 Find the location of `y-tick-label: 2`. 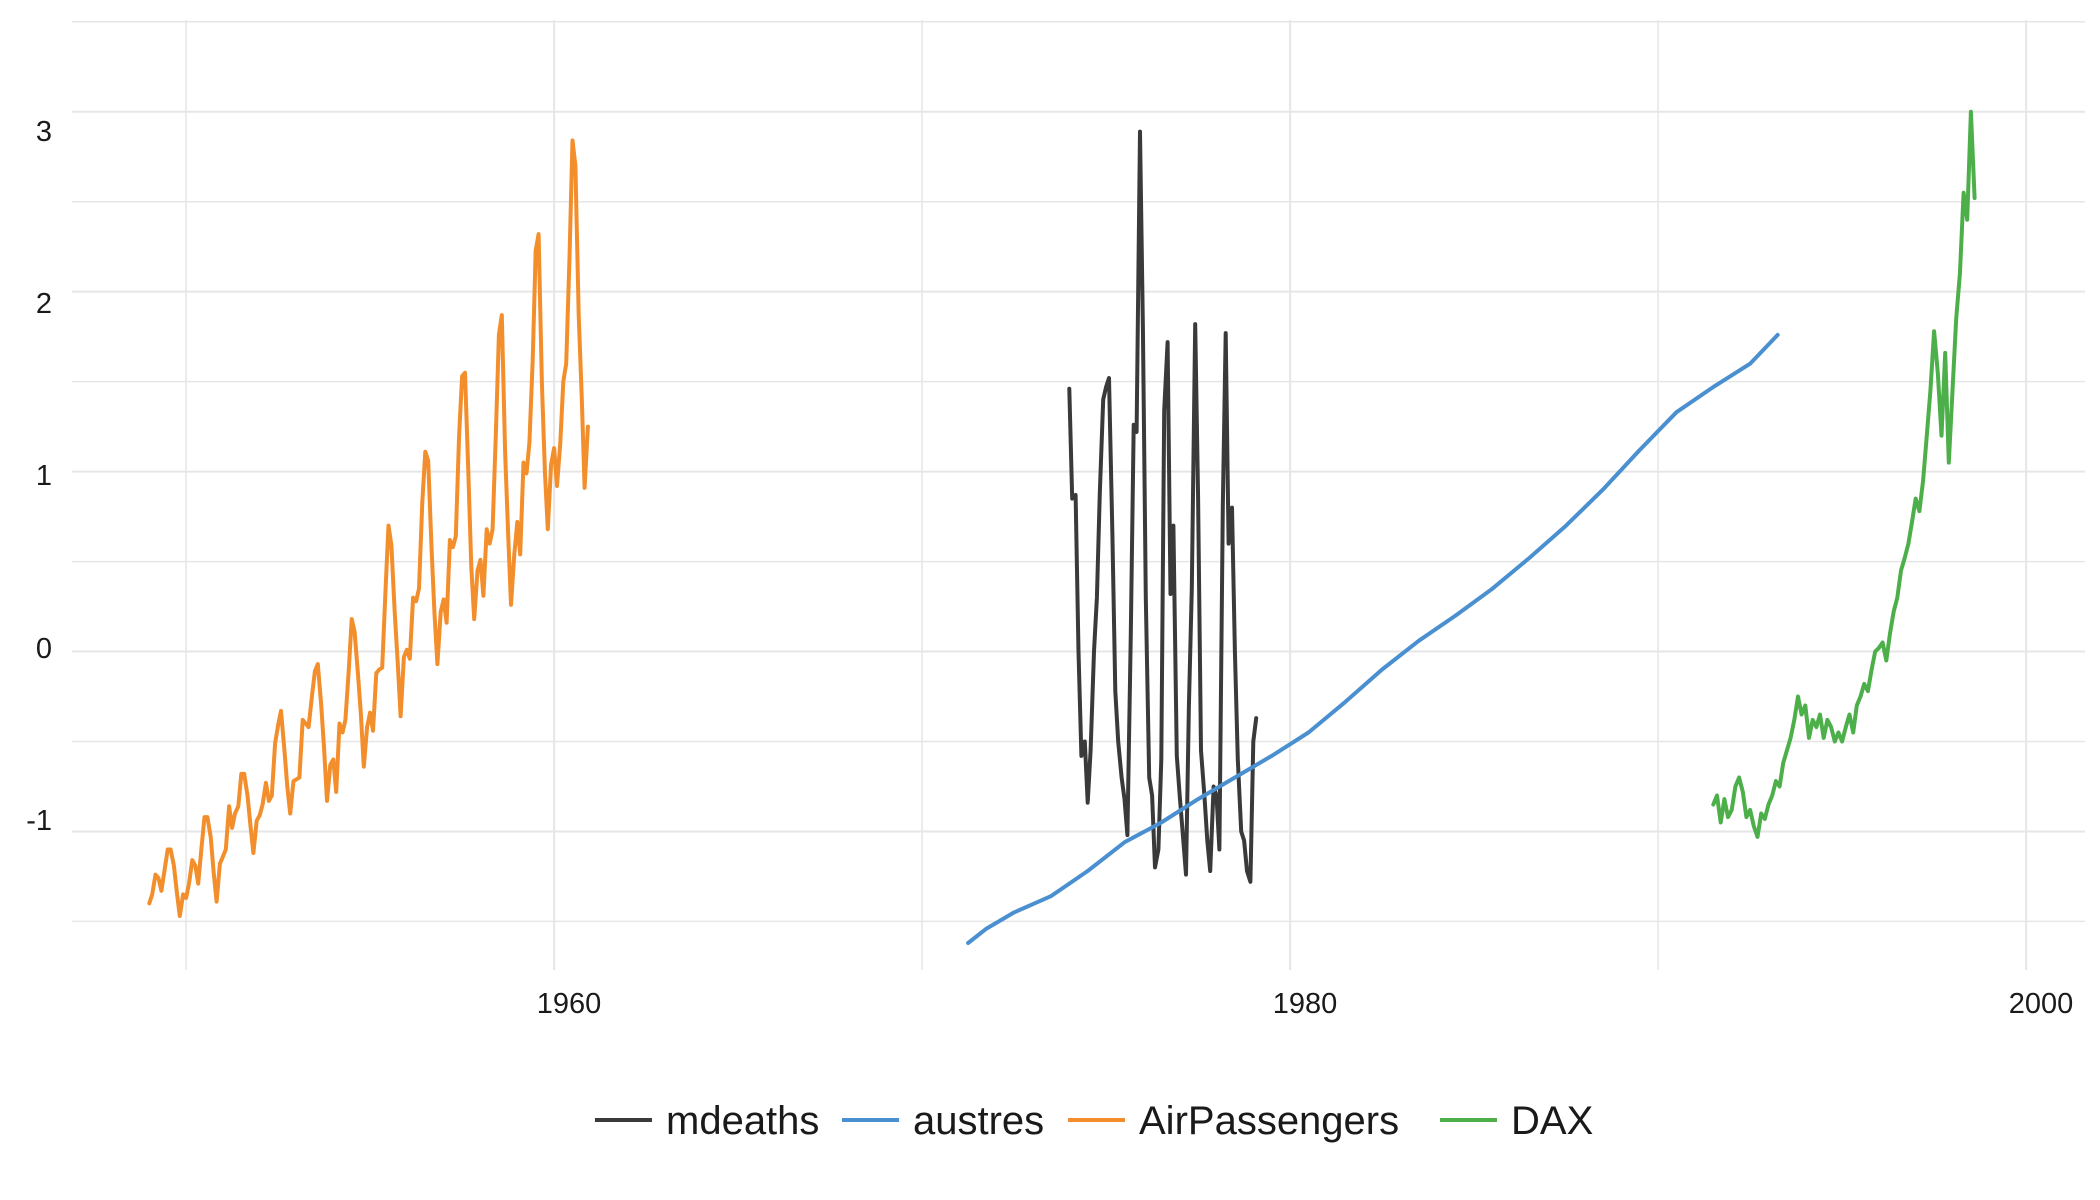

y-tick-label: 2 is located at coordinates (44, 304).